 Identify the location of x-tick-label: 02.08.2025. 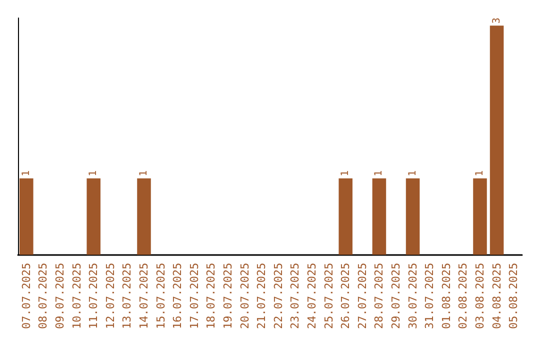
(463, 296).